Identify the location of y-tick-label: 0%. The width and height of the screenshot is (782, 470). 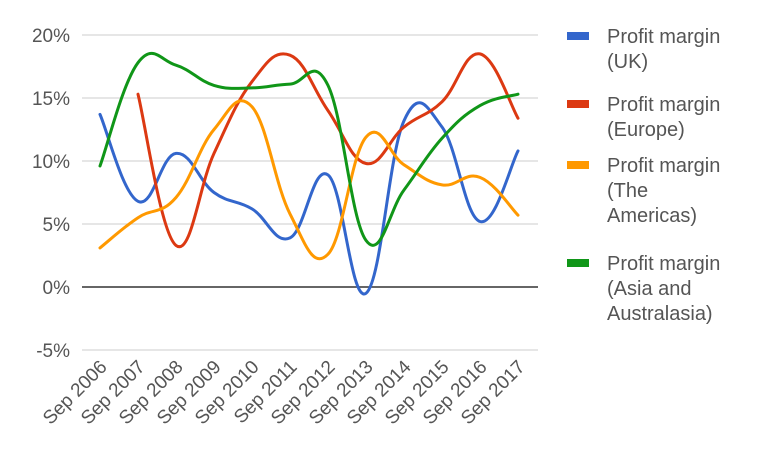
(57, 288).